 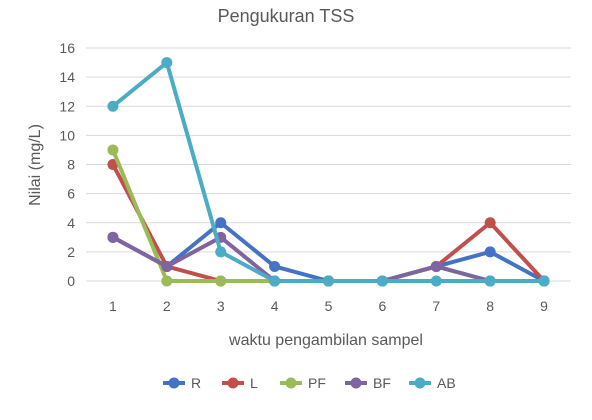 I want to click on legend-marker-l, so click(x=233, y=383).